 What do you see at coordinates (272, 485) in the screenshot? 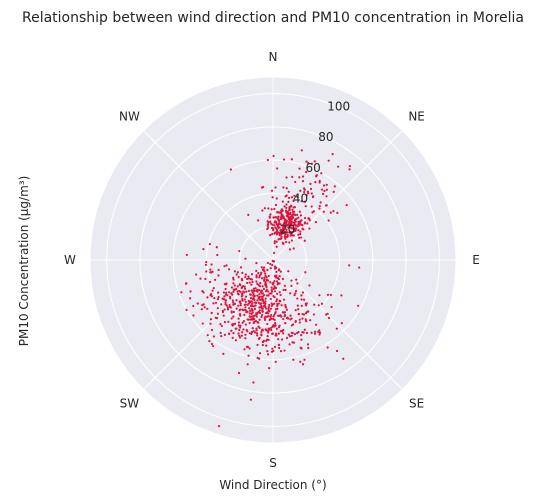
I see `x-axis-label: Wind Direction (°)` at bounding box center [272, 485].